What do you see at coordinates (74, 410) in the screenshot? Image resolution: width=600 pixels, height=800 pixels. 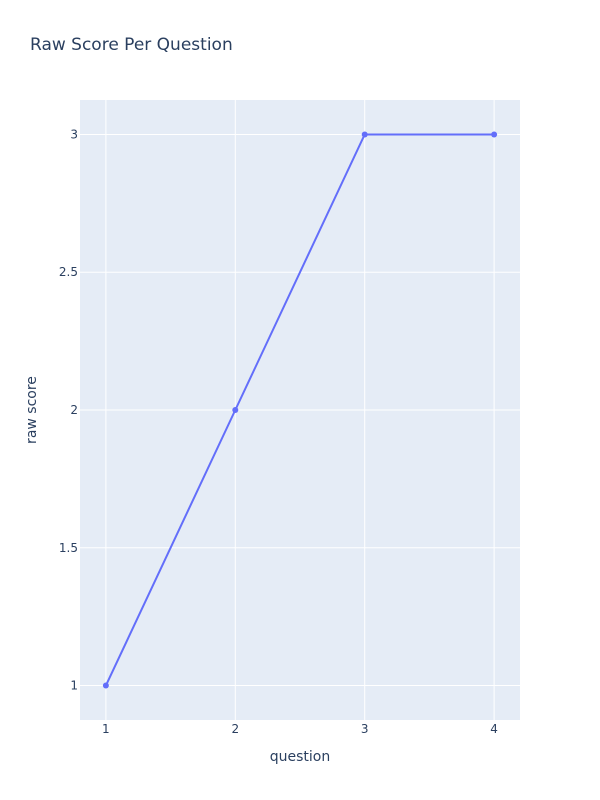 I see `y-tick-label: 2` at bounding box center [74, 410].